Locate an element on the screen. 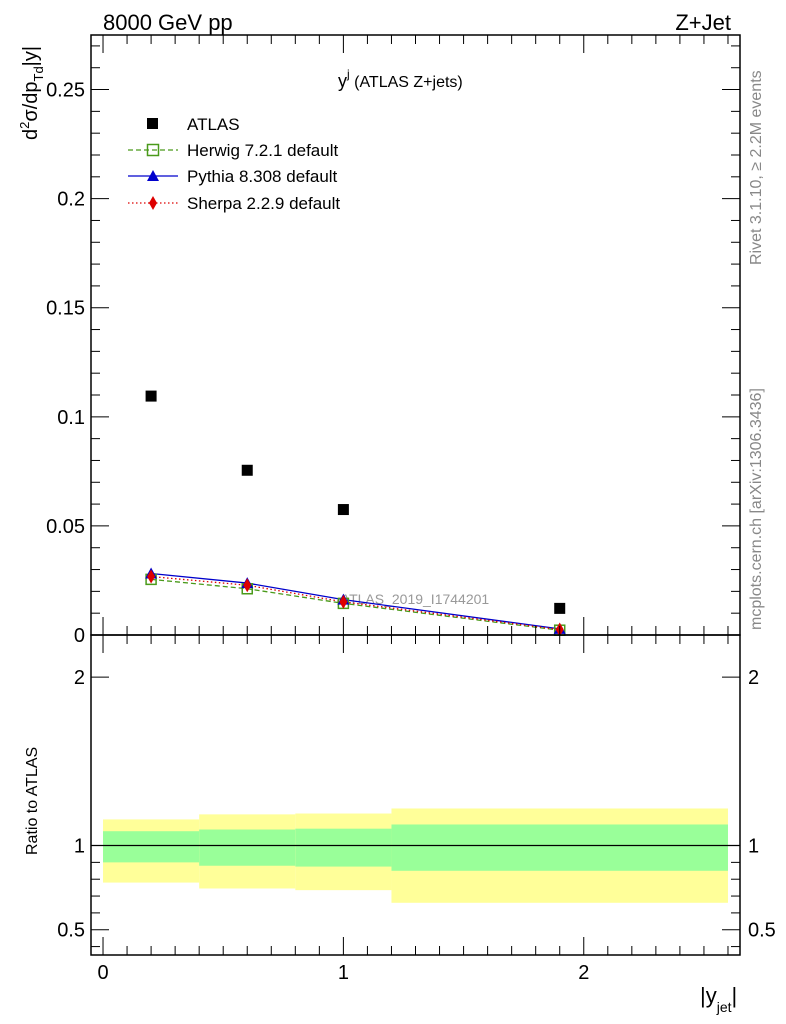  ylabel-end: |y| is located at coordinates (31, 56).